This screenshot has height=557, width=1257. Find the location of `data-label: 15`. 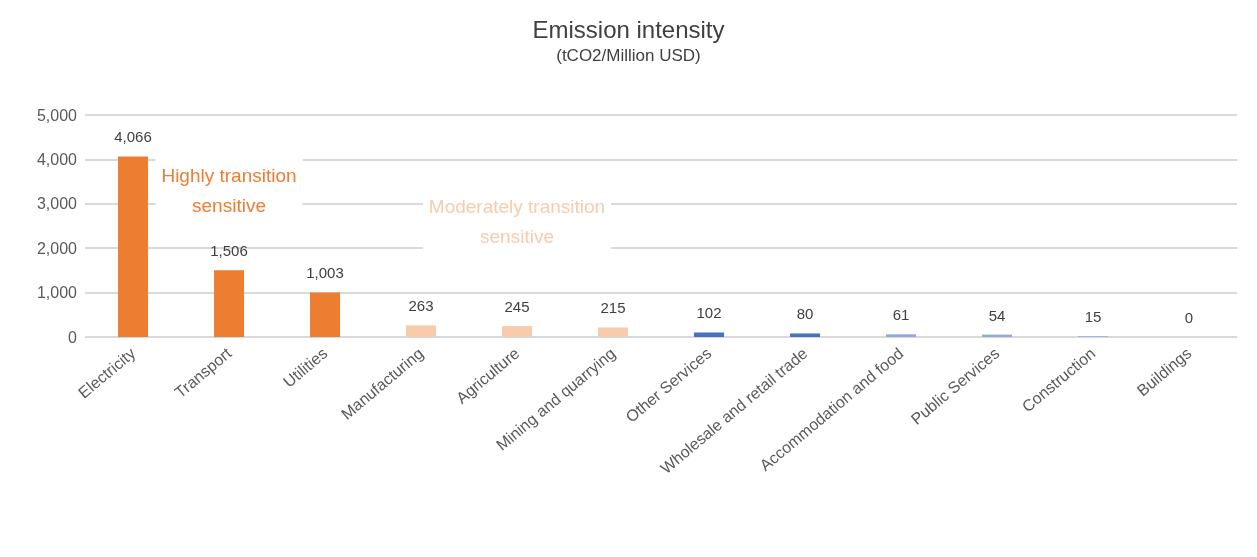

data-label: 15 is located at coordinates (1093, 317).